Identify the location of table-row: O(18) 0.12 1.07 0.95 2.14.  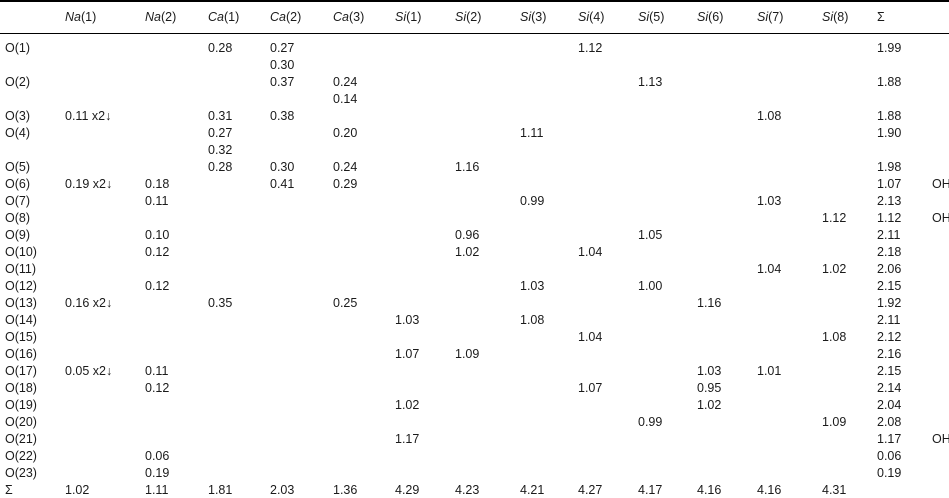
(474, 388).